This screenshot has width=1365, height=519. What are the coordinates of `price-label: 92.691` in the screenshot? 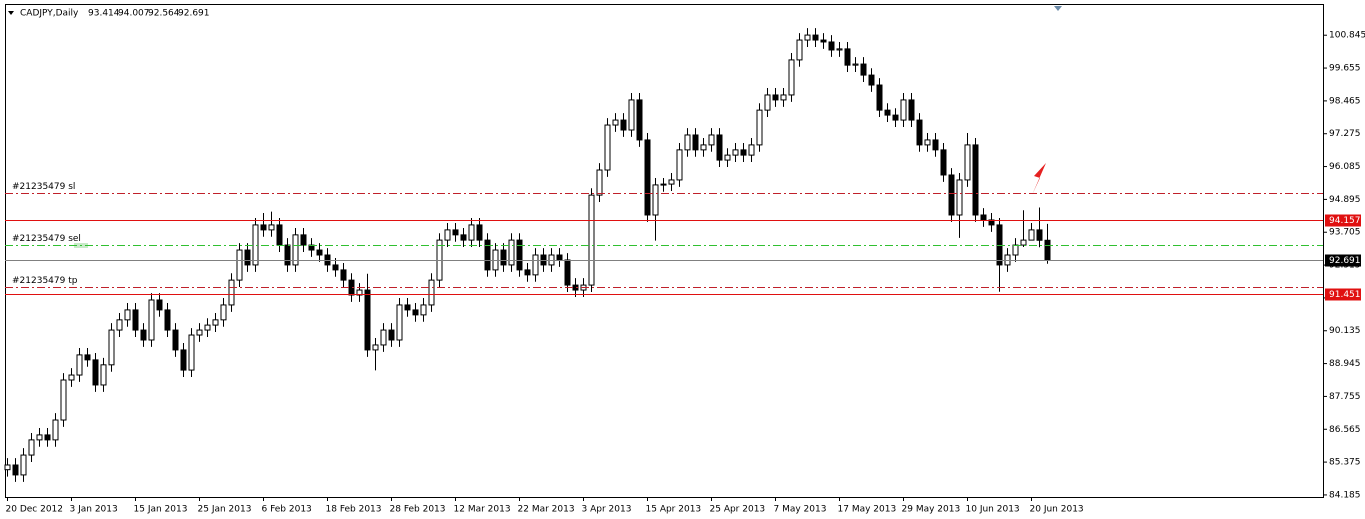 It's located at (1345, 261).